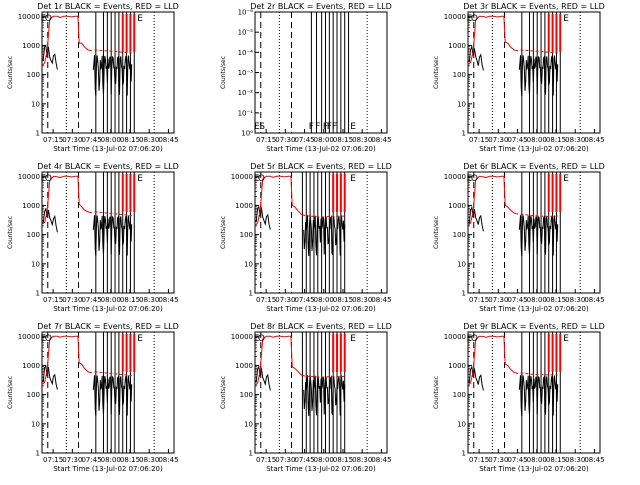 This screenshot has height=485, width=640. Describe the element at coordinates (246, 13) in the screenshot. I see `y-tick-label: 10⁻⁶` at that location.